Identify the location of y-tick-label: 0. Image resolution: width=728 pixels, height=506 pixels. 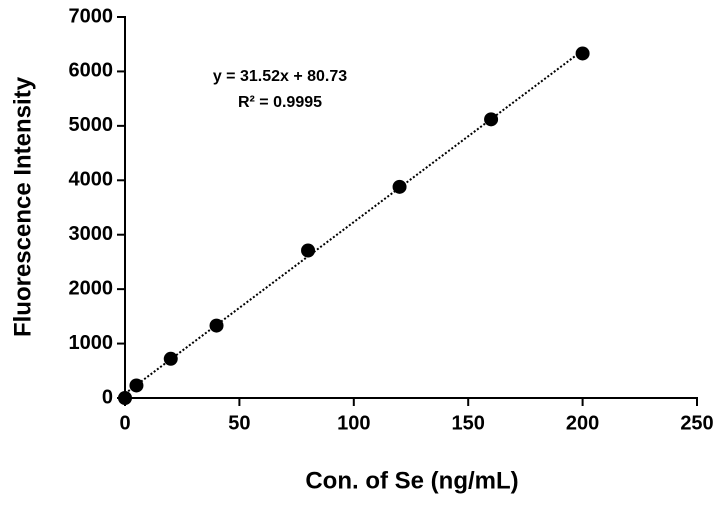
(107, 397).